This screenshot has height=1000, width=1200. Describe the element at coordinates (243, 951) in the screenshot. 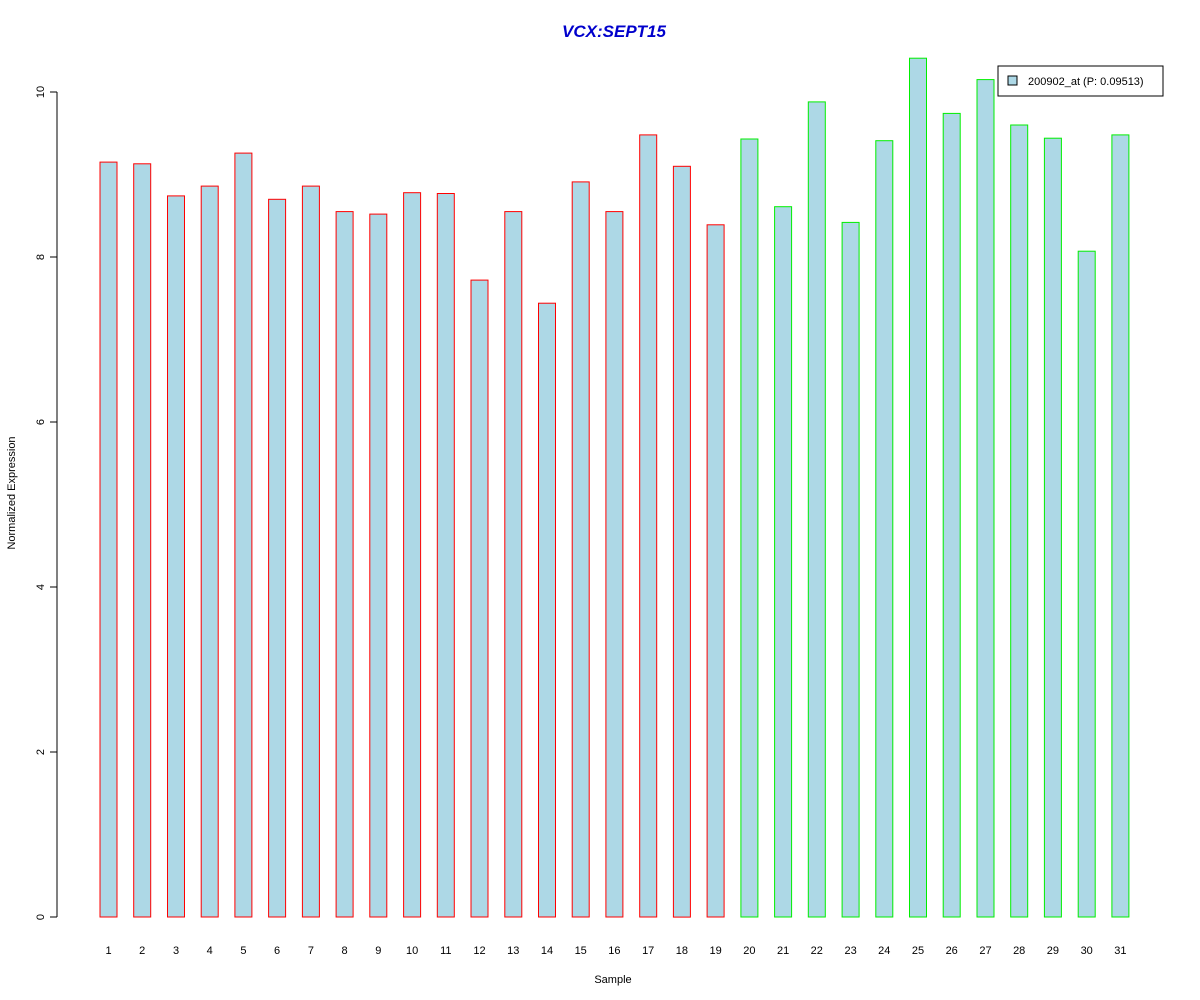

I see `x-tick-label: 5` at that location.